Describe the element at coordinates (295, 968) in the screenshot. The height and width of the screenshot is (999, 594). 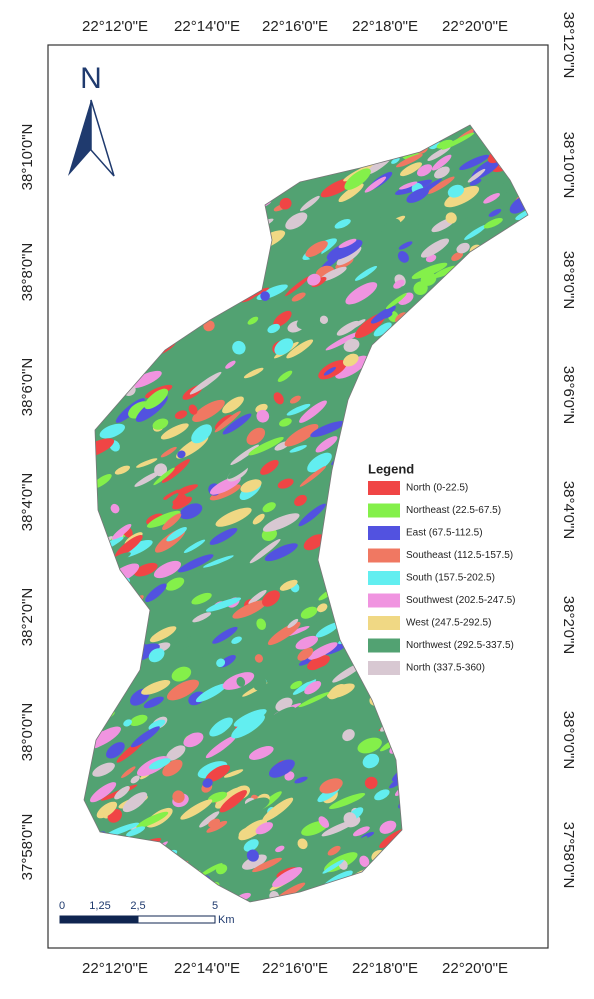
I see `bottom-coord-label: 22°16'0"E` at that location.